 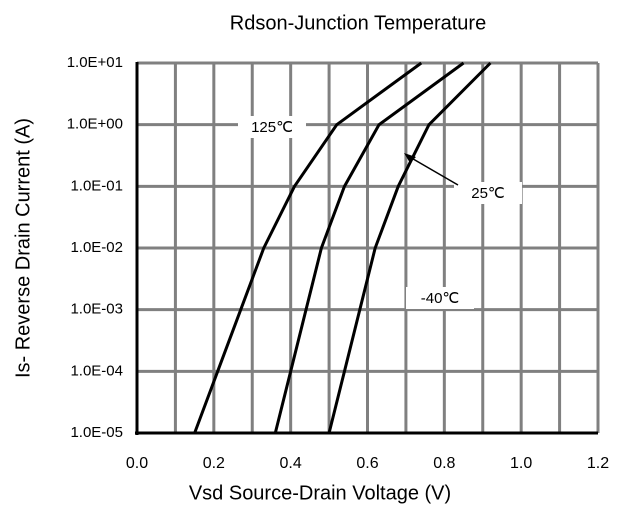 I want to click on chart-title: Rdson-Junction Temperature, so click(x=358, y=23).